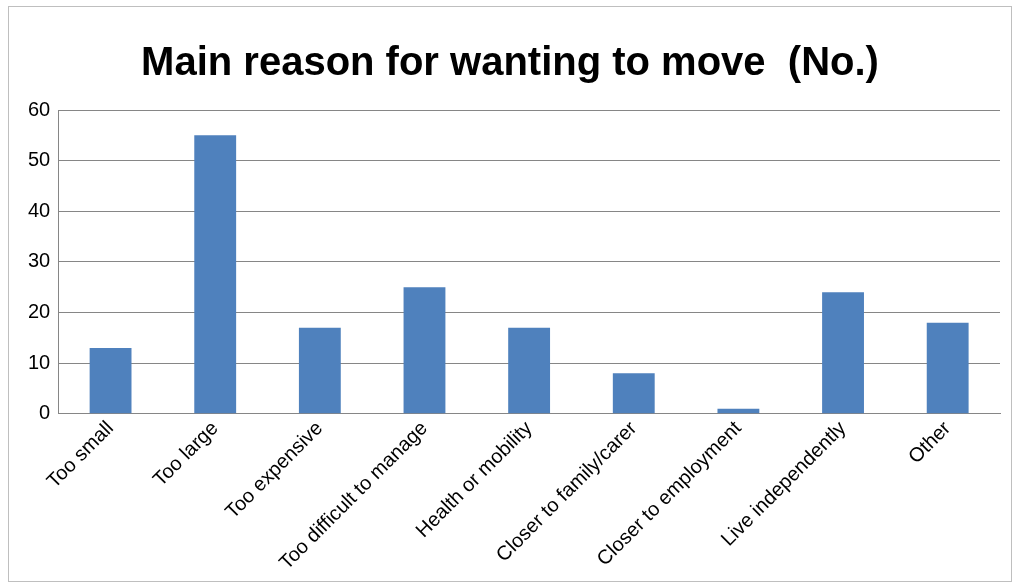  What do you see at coordinates (510, 61) in the screenshot?
I see `chart-title: Main reason for wanting to move (No.)` at bounding box center [510, 61].